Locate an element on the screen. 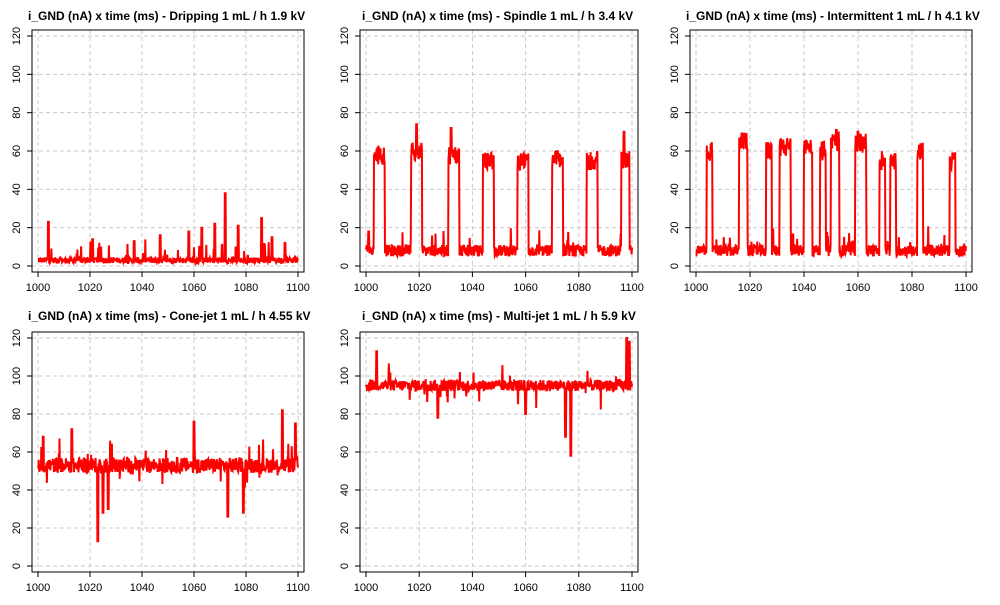  plot-frame is located at coordinates (499, 452).